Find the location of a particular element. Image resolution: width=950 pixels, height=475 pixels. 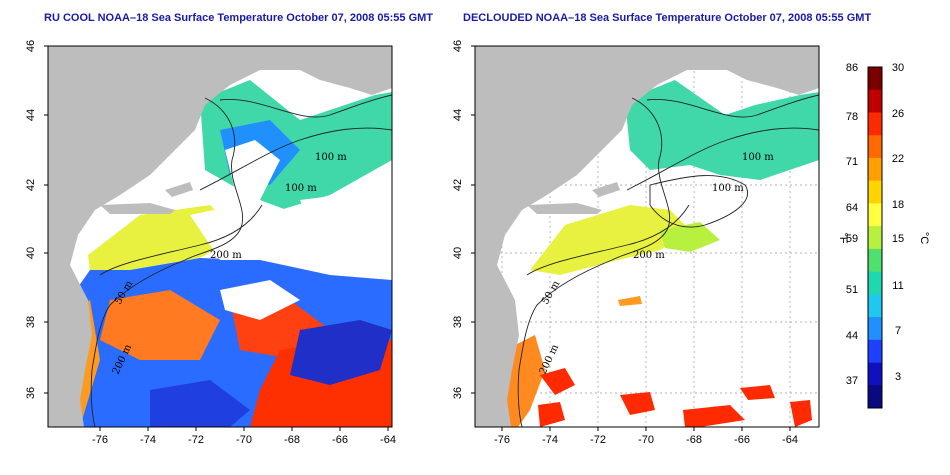

sst-patch-cold-streak is located at coordinates (341, 352).